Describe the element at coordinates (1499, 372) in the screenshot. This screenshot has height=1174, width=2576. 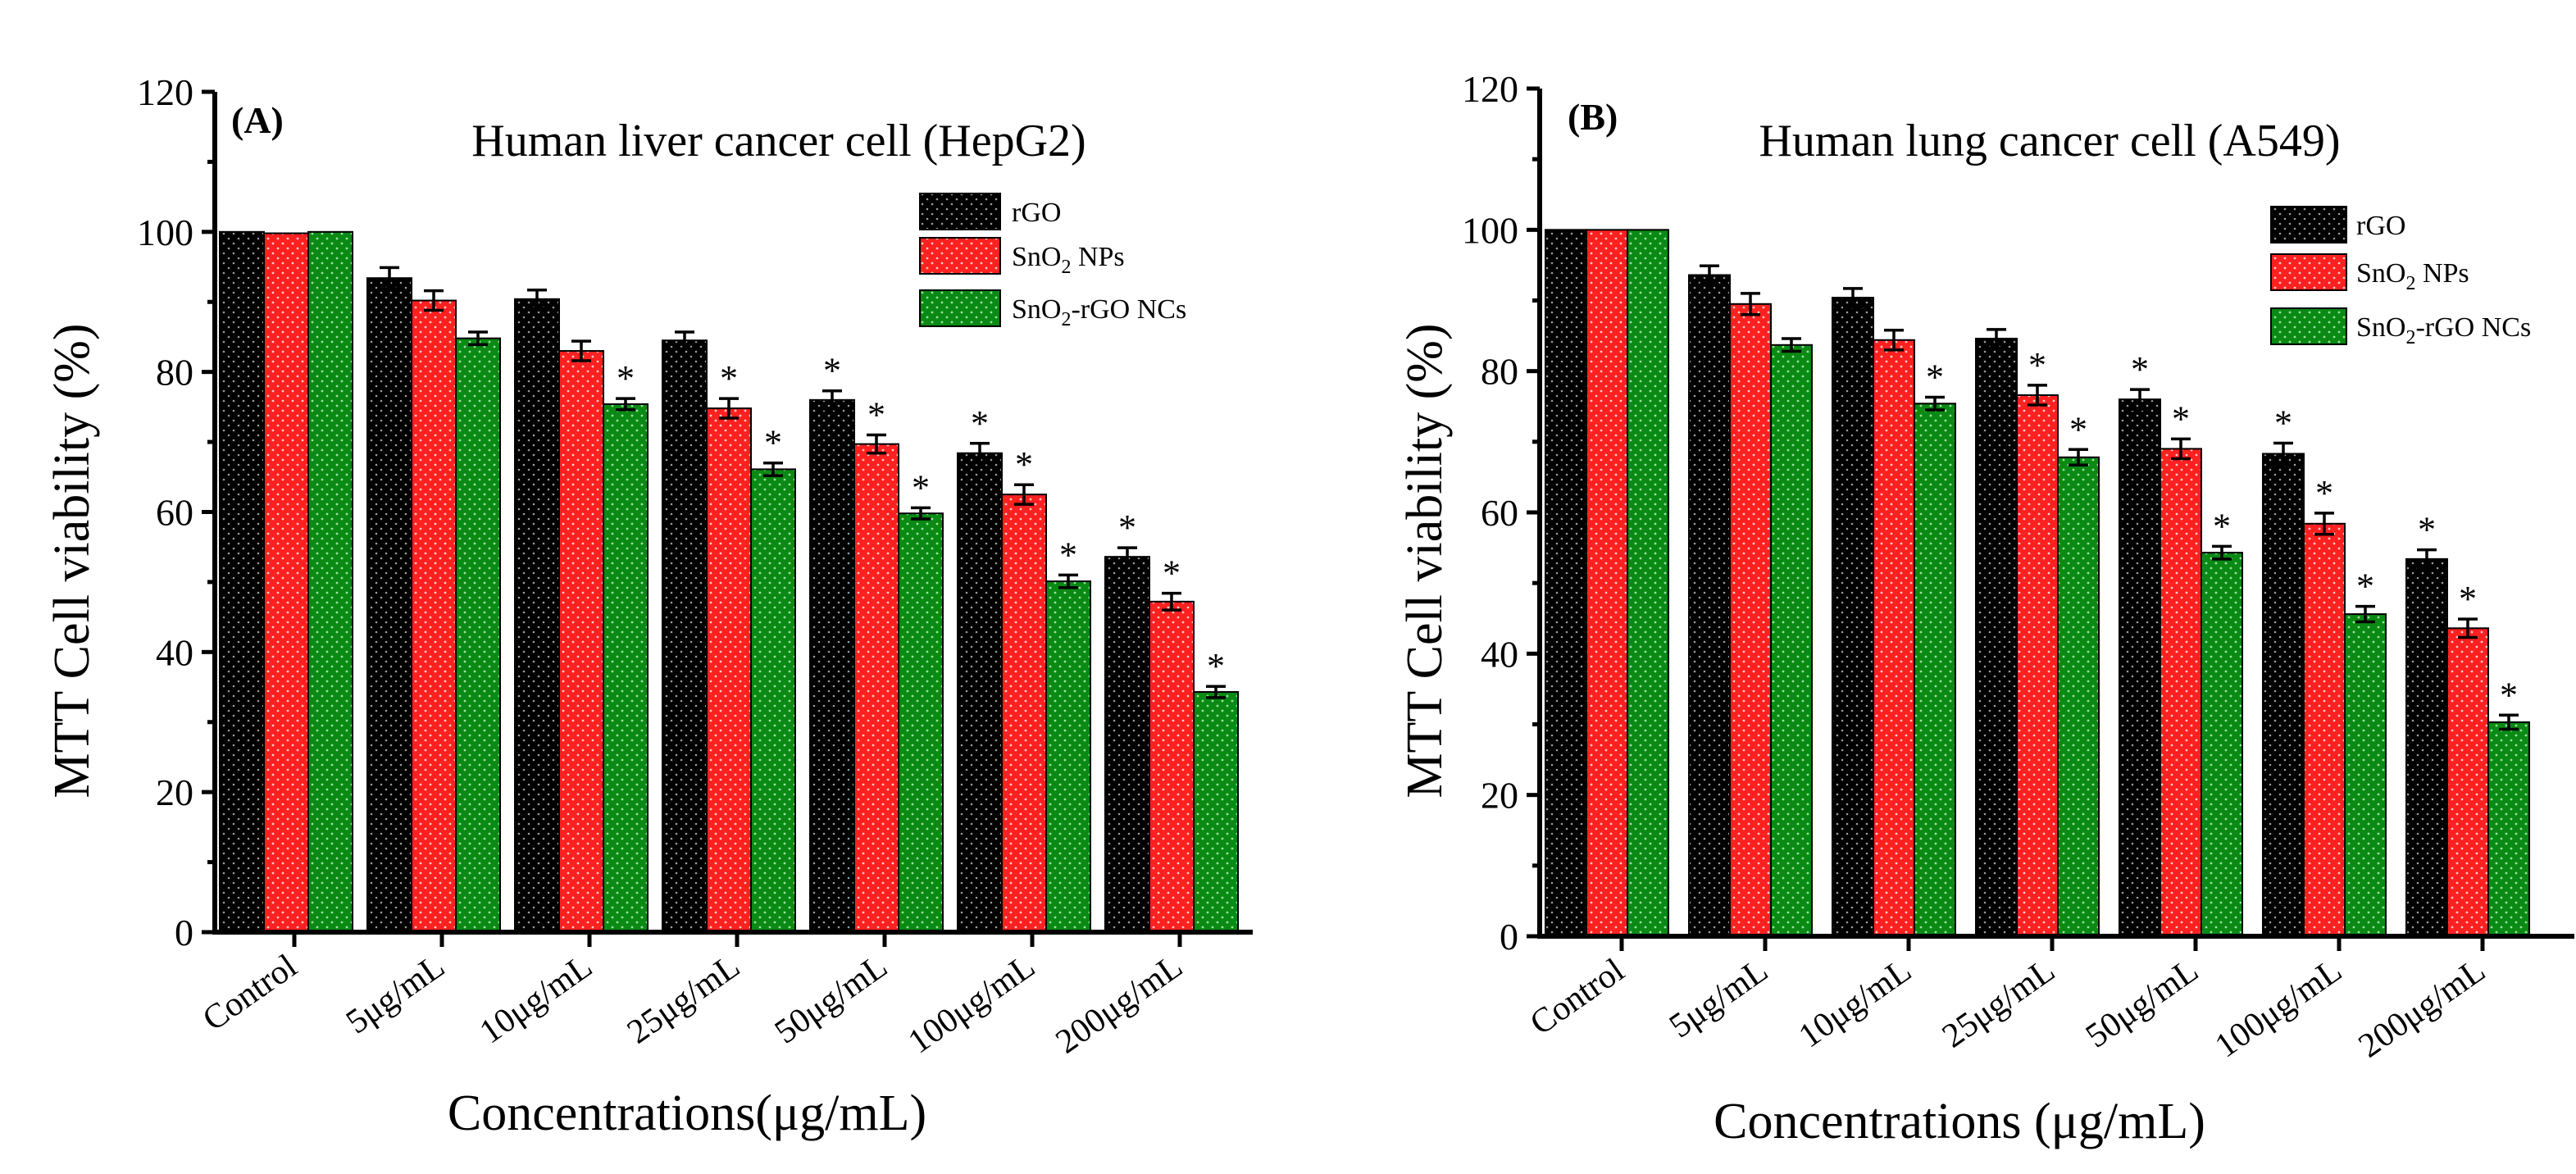
I see `y-tick-label: 80` at that location.